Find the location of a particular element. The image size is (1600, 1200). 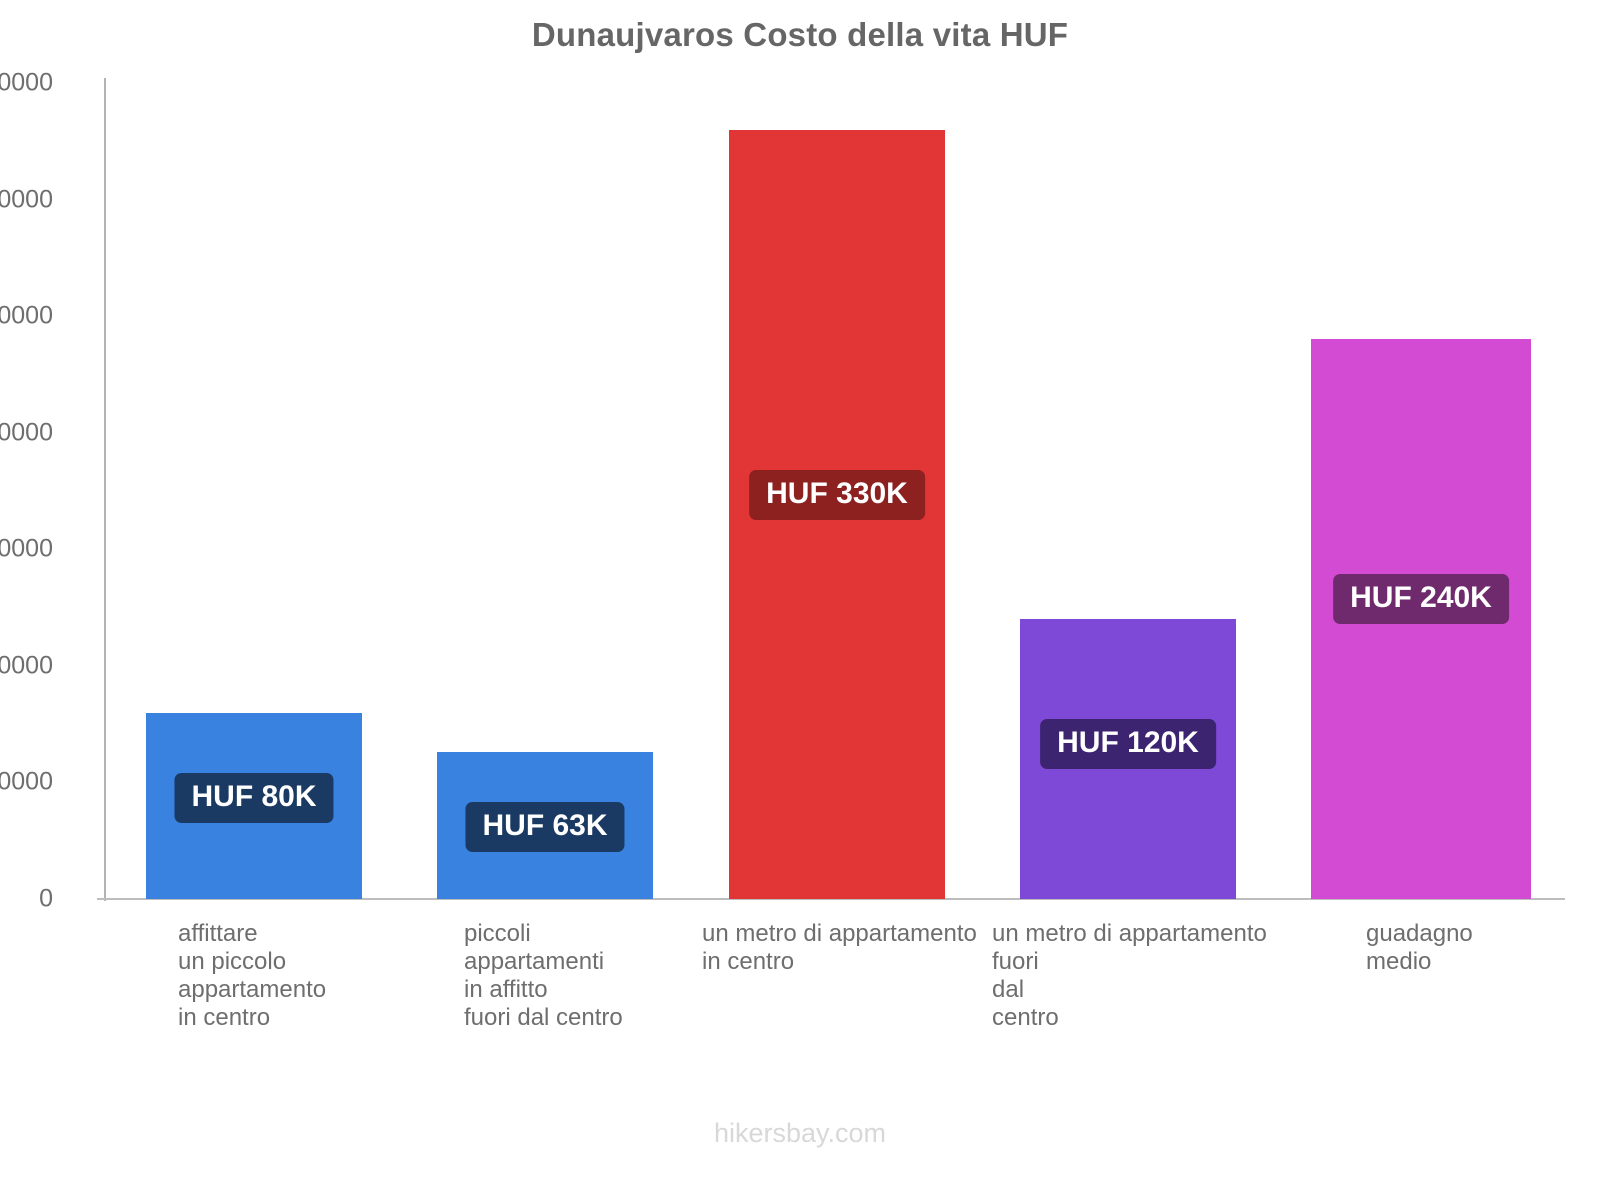

y-axis-tick-label: 300000 is located at coordinates (26, 199).